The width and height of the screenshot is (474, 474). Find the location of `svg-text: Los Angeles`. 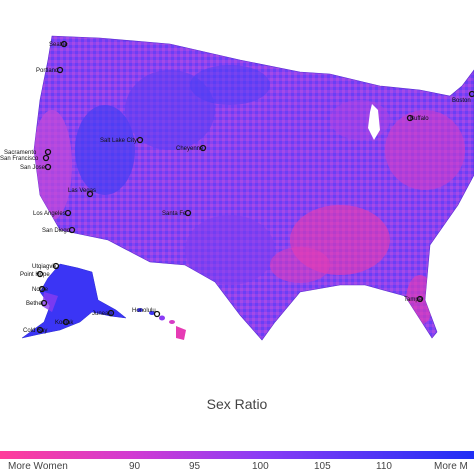

svg-text: Los Angeles is located at coordinates (49, 214).